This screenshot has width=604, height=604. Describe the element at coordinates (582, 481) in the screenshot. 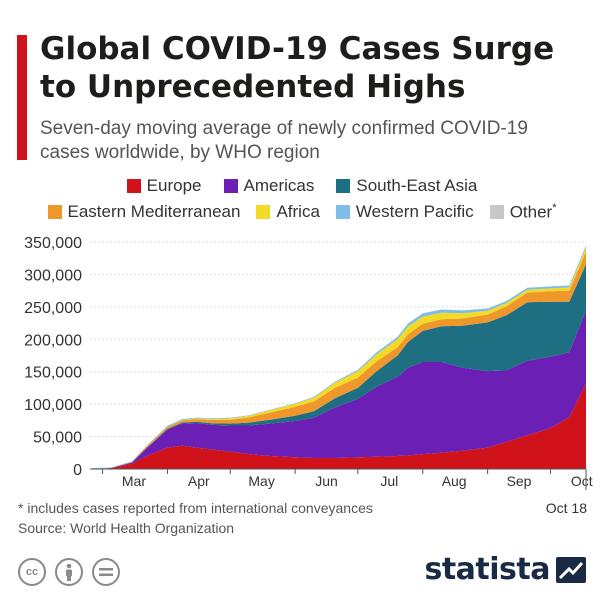

I see `x-tick-label: Oct` at that location.